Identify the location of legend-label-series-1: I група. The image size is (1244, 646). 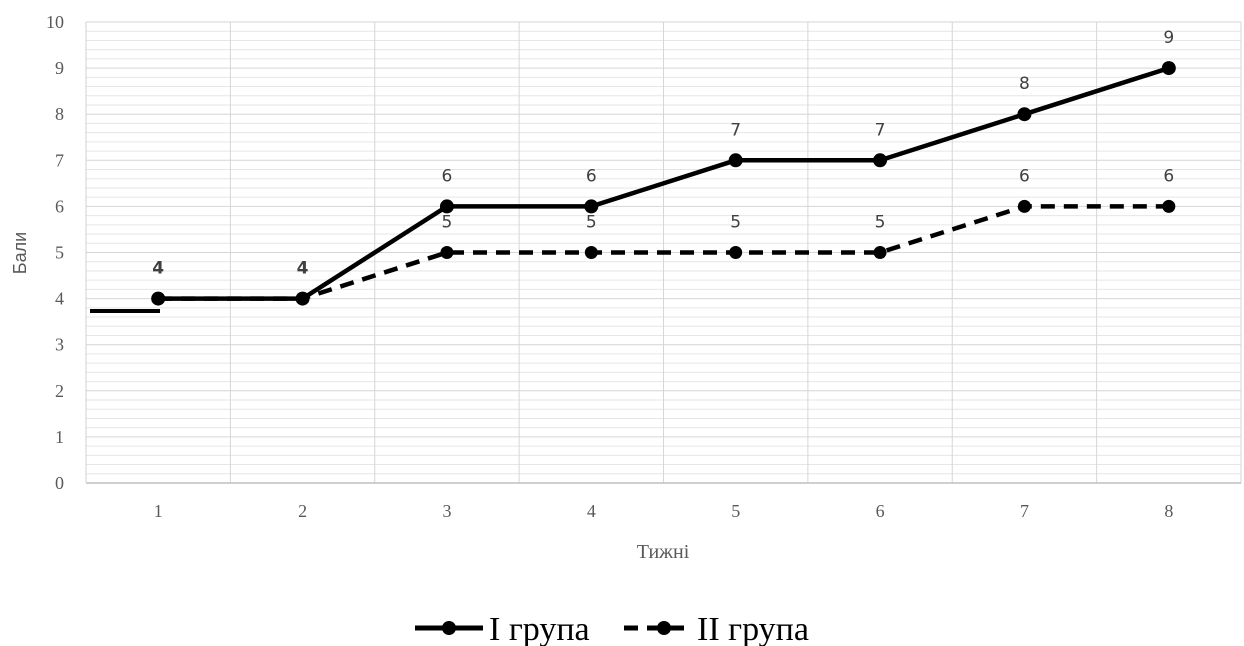
(539, 628).